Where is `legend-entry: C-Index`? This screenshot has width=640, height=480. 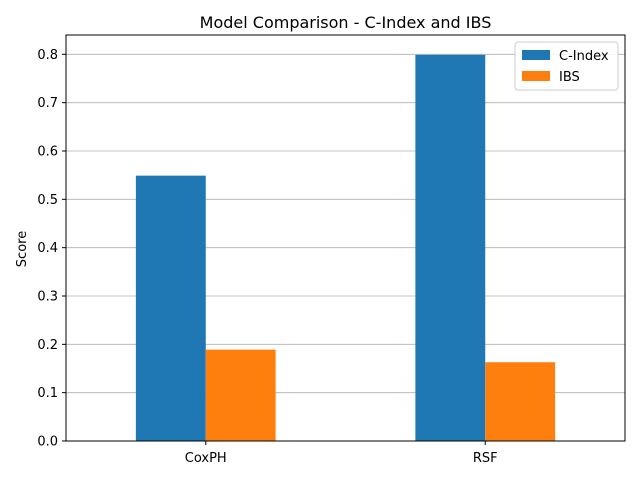
legend-entry: C-Index is located at coordinates (584, 56).